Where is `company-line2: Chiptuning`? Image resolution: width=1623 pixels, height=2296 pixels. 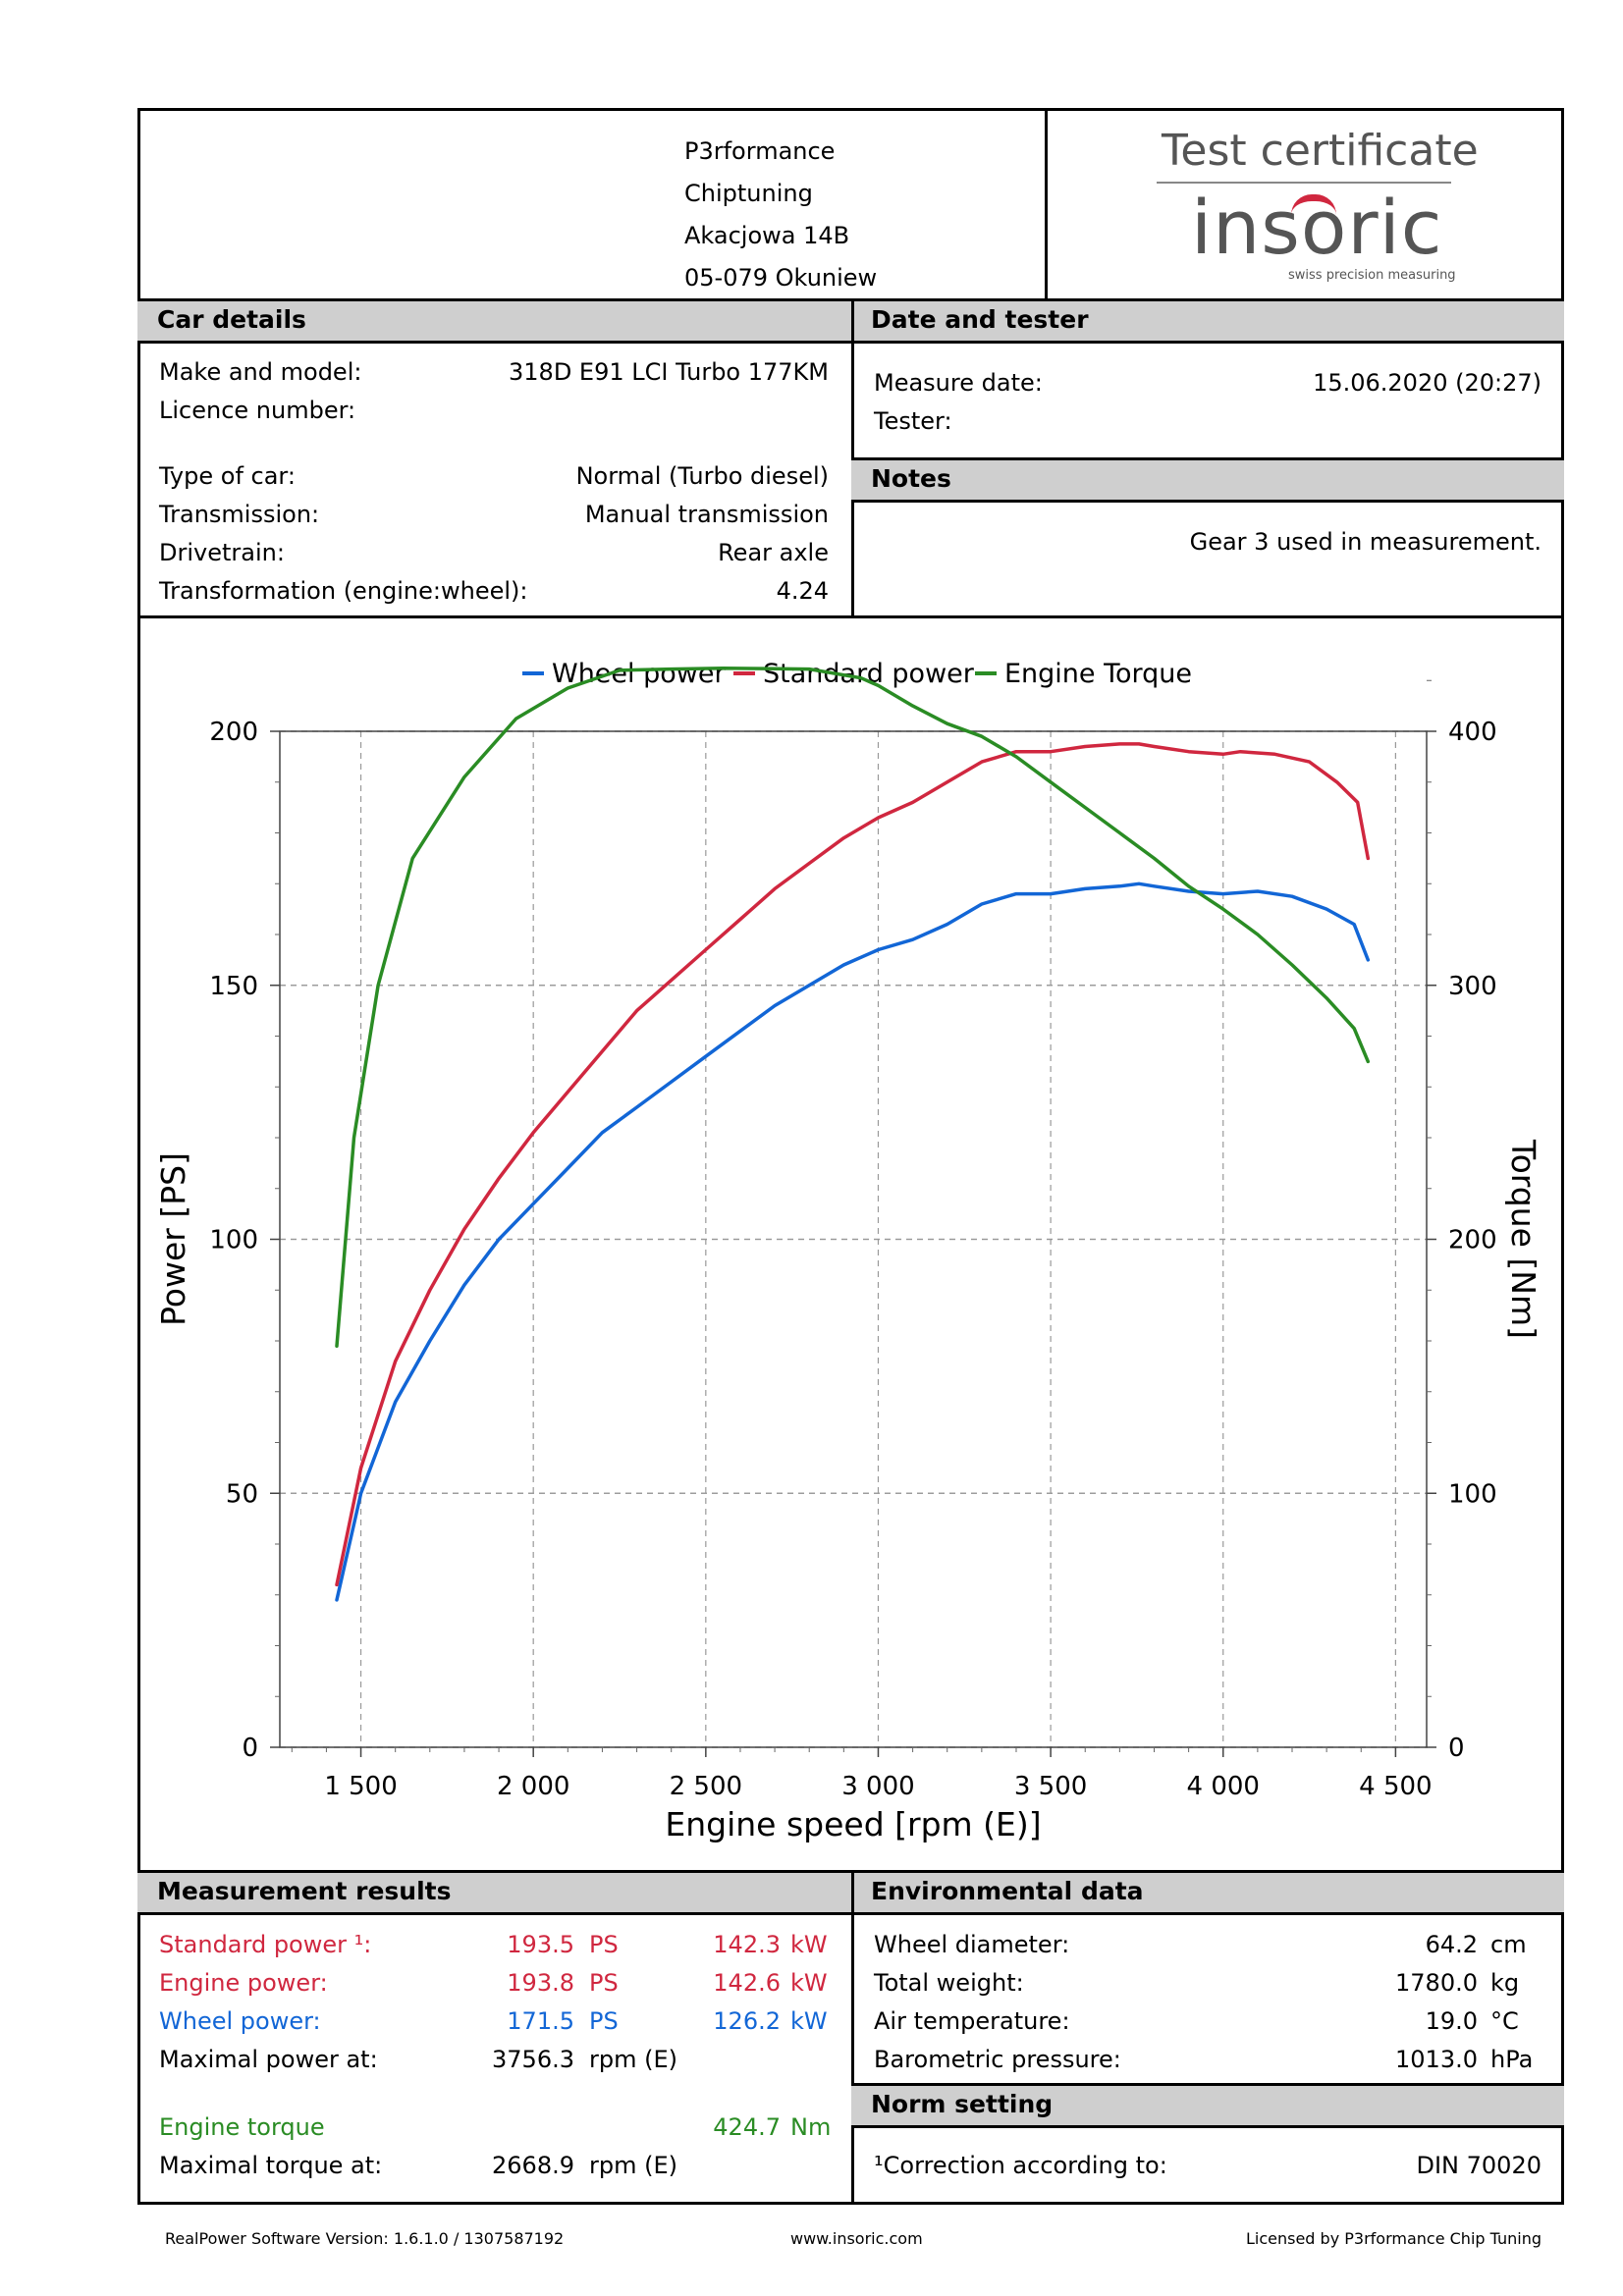
company-line2: Chiptuning is located at coordinates (748, 193).